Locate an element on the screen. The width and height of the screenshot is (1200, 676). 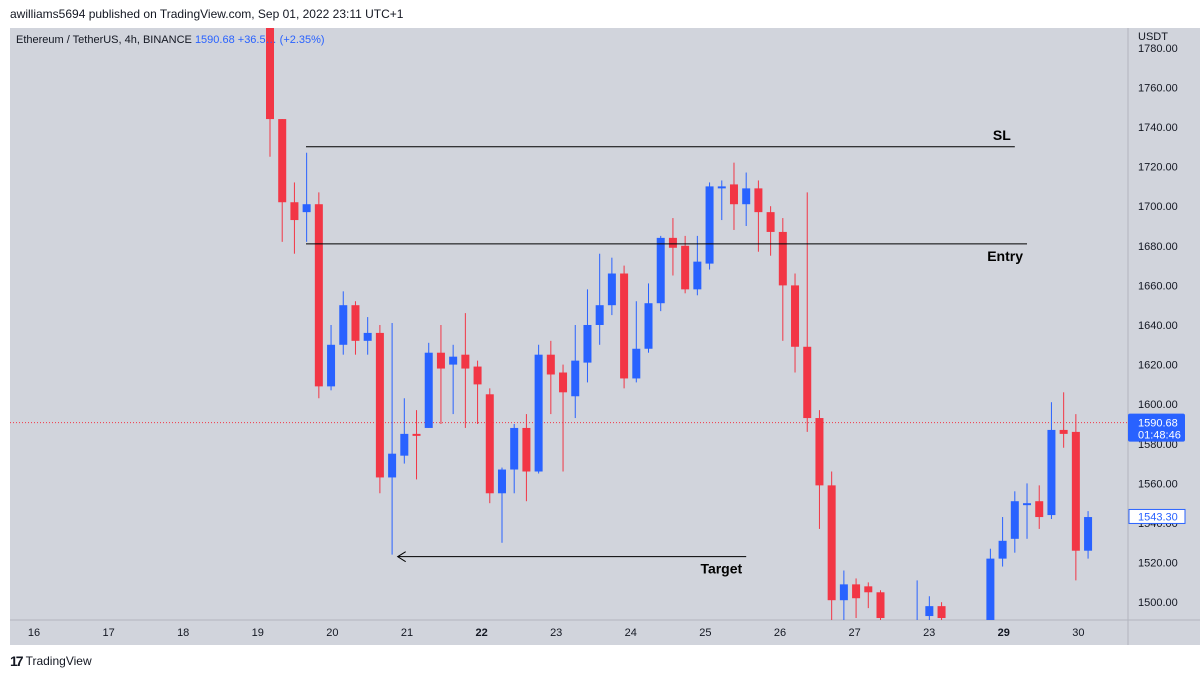
price-label-box is located at coordinates (1157, 516).